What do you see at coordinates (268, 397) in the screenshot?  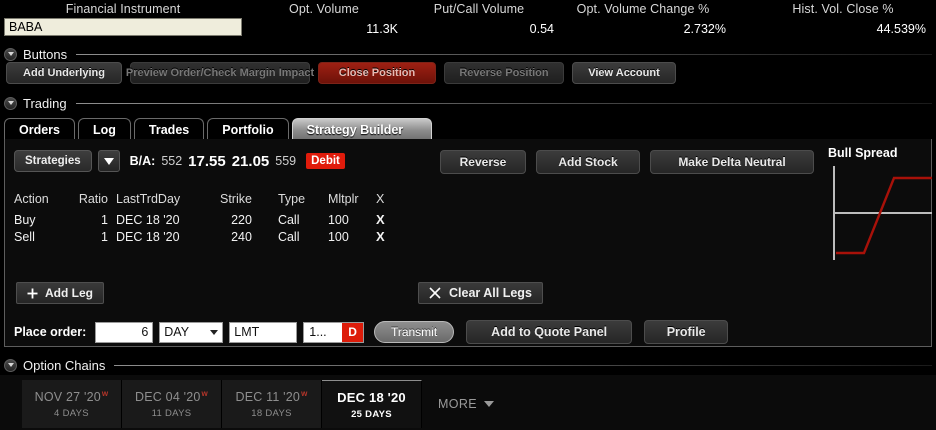 I see `expiration-date-text: DEC 11 '20` at bounding box center [268, 397].